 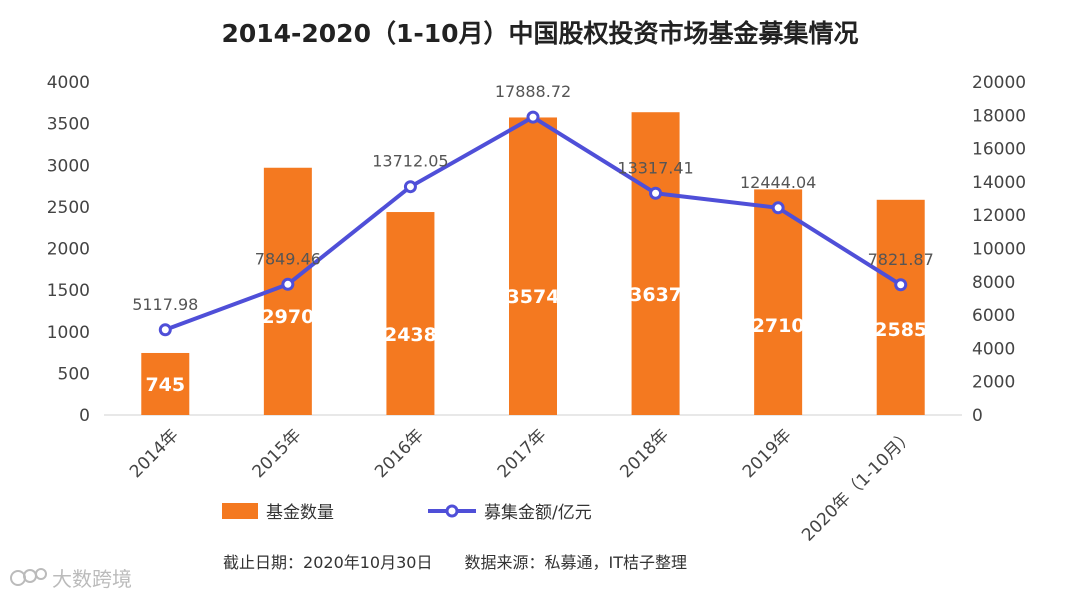 I want to click on x-axis-tick-label: 2014年, so click(x=154, y=453).